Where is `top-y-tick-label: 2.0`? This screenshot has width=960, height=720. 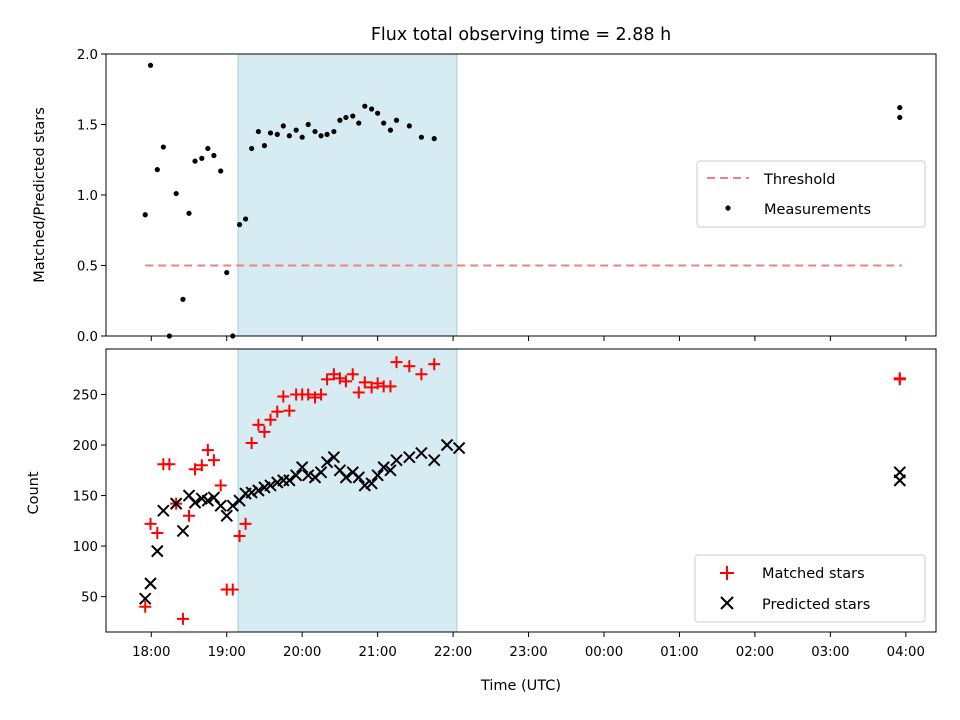 top-y-tick-label: 2.0 is located at coordinates (87, 55).